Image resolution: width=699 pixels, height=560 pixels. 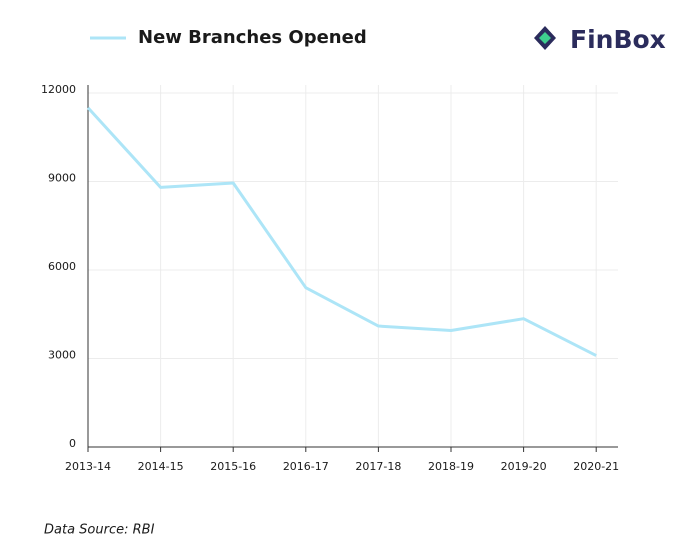 What do you see at coordinates (306, 466) in the screenshot?
I see `x-tick-label: 2016-17` at bounding box center [306, 466].